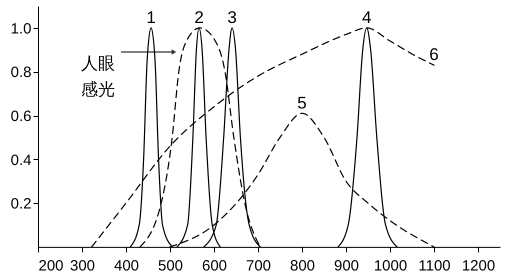 Image resolution: width=510 pixels, height=274 pixels. I want to click on annotation: 4, so click(367, 17).